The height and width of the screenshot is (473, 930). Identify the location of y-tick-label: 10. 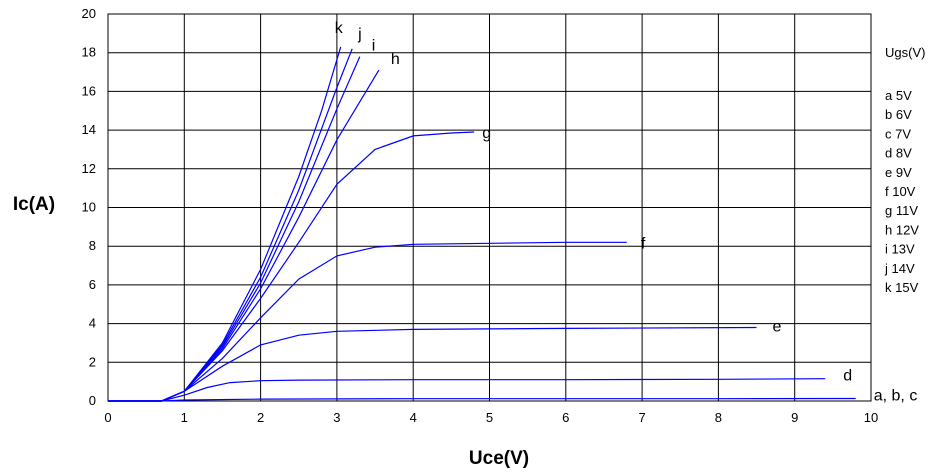
(89, 207).